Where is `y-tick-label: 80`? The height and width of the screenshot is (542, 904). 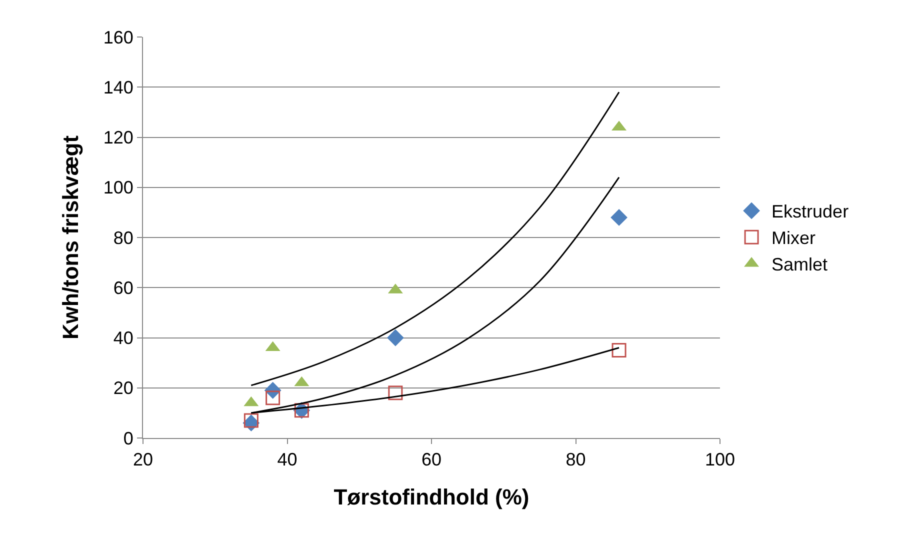
y-tick-label: 80 is located at coordinates (123, 238).